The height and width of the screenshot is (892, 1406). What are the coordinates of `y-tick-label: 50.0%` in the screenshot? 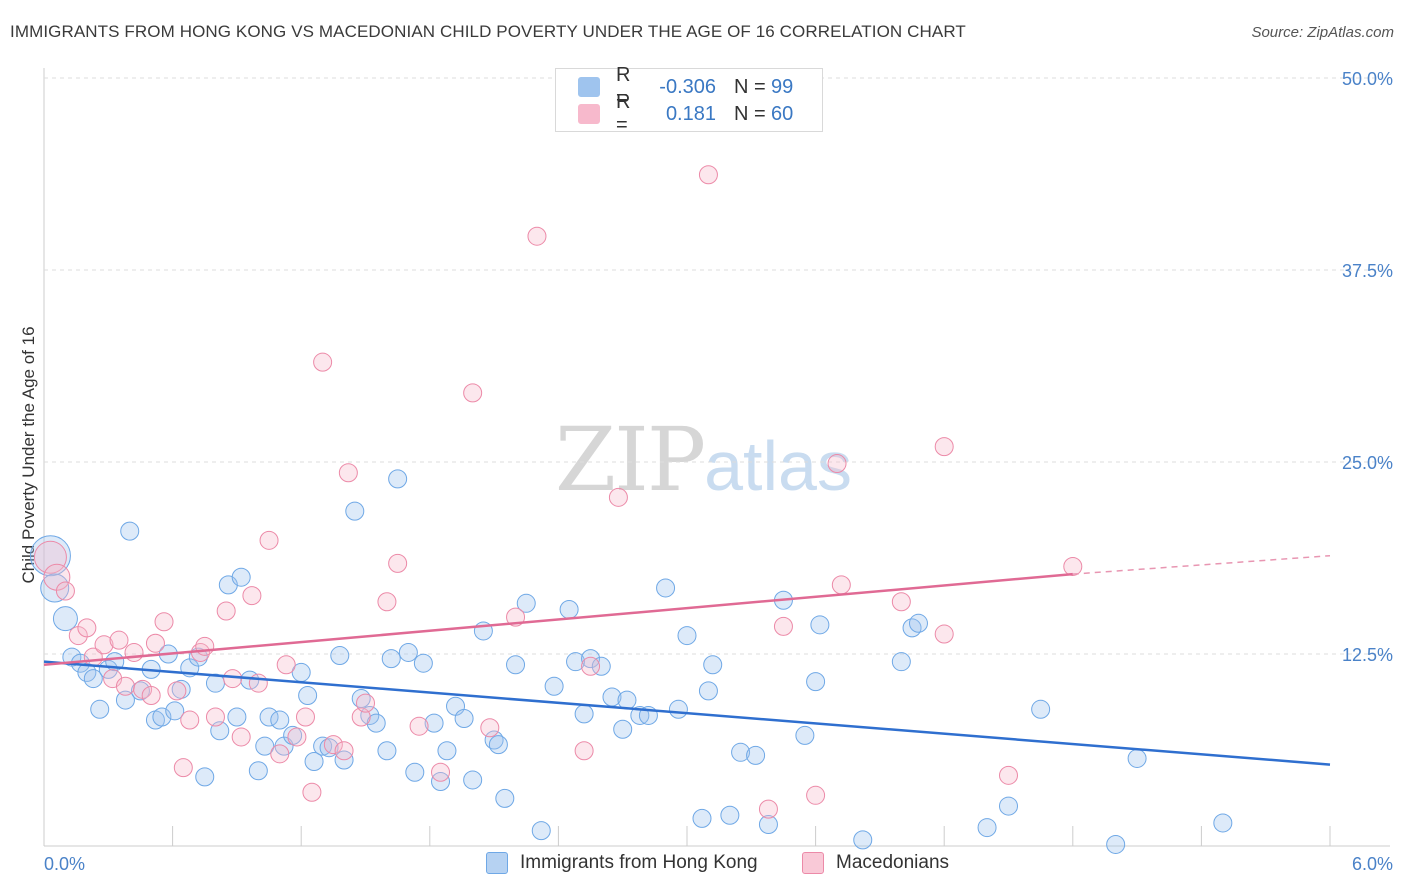 It's located at (1367, 79).